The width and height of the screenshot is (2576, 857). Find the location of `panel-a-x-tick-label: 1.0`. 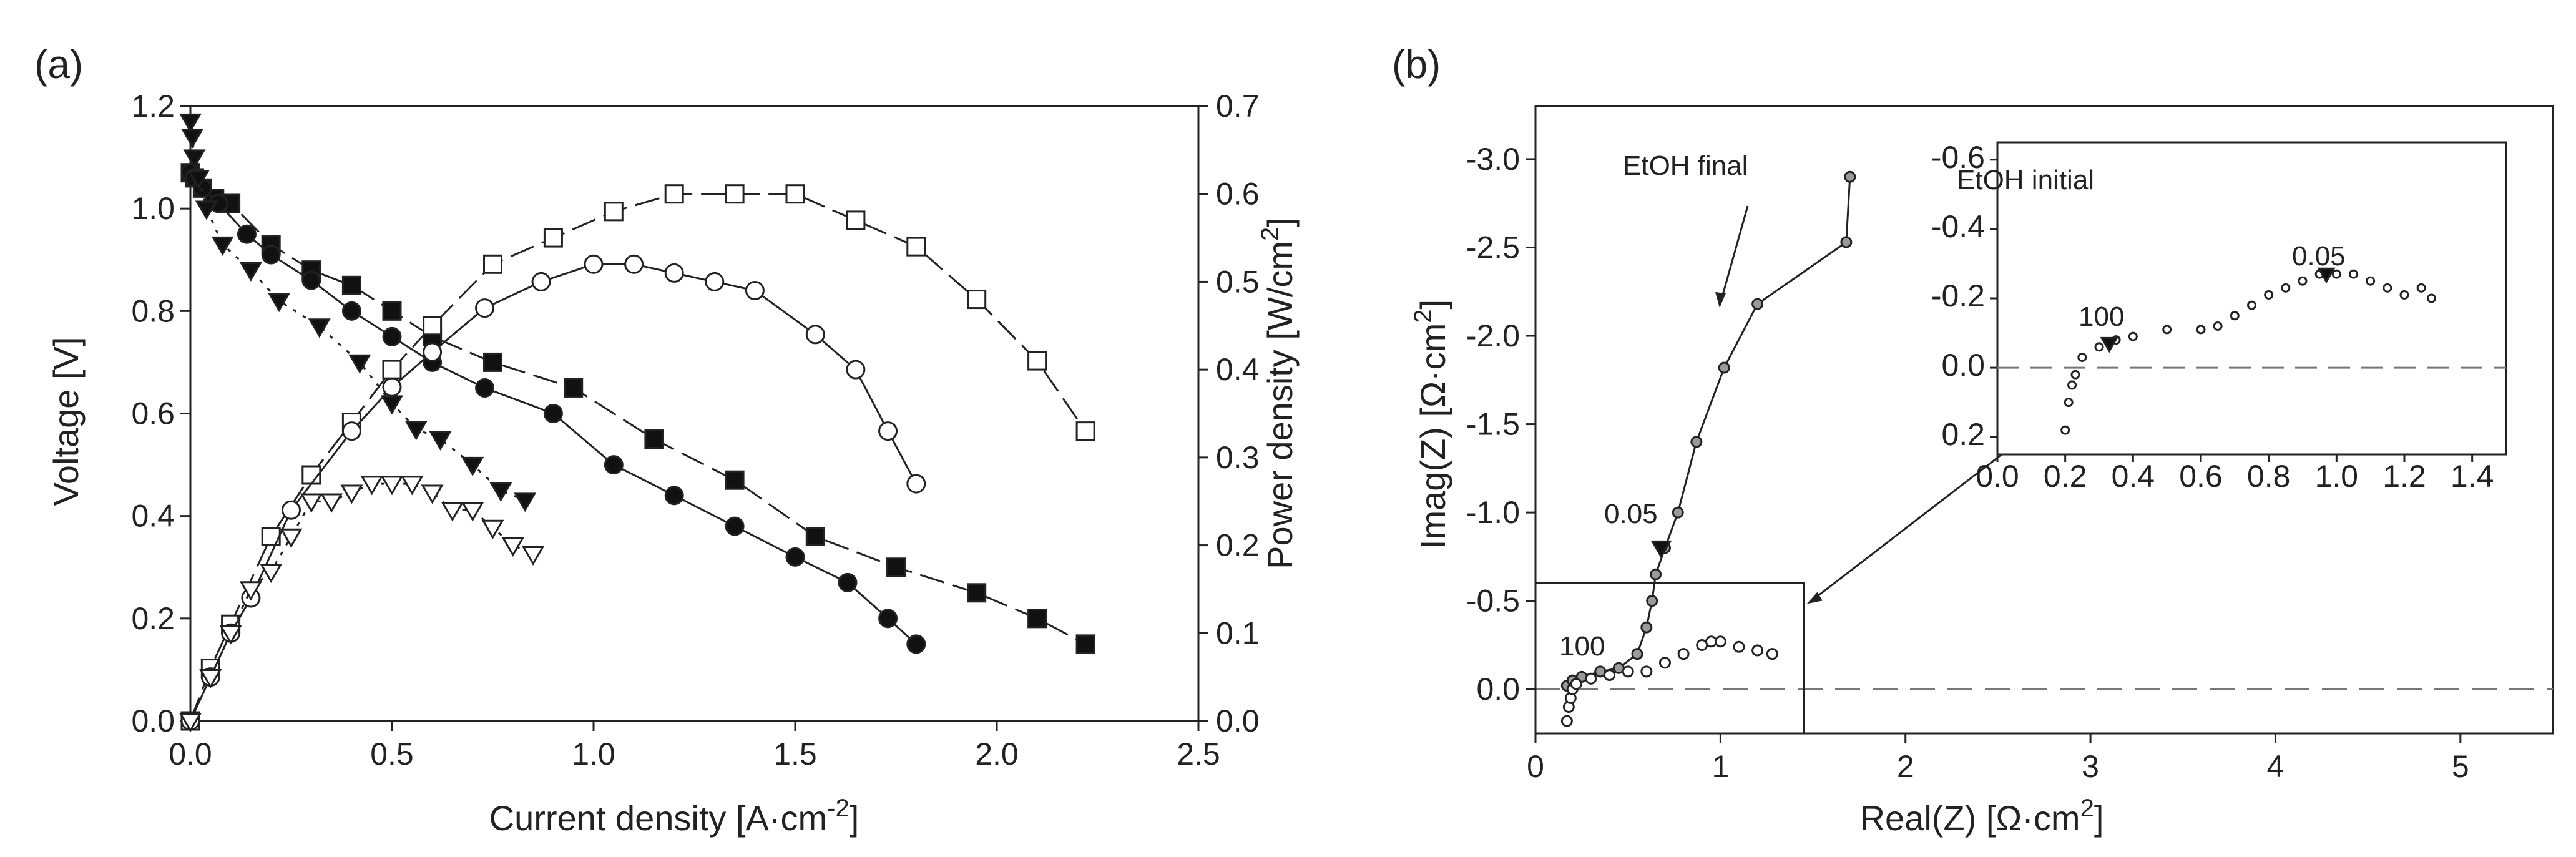

panel-a-x-tick-label: 1.0 is located at coordinates (593, 754).